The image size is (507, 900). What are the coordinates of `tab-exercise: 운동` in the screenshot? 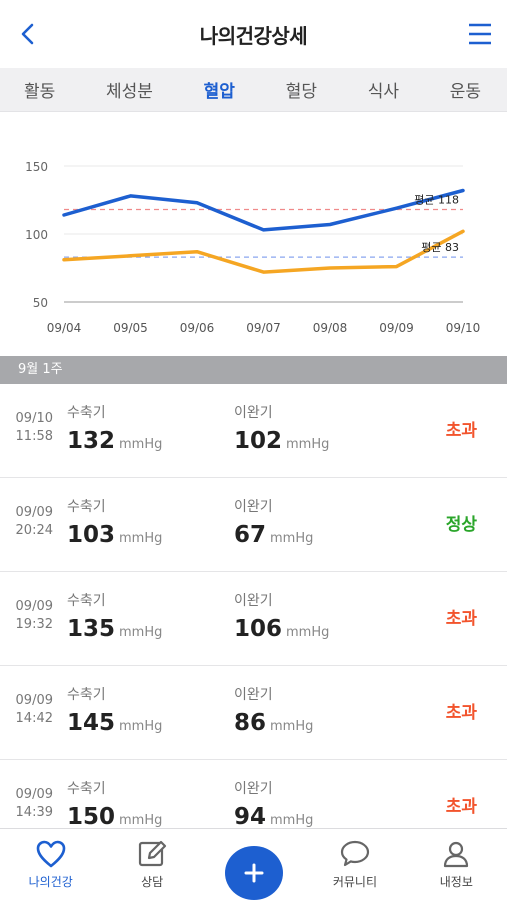 It's located at (465, 92).